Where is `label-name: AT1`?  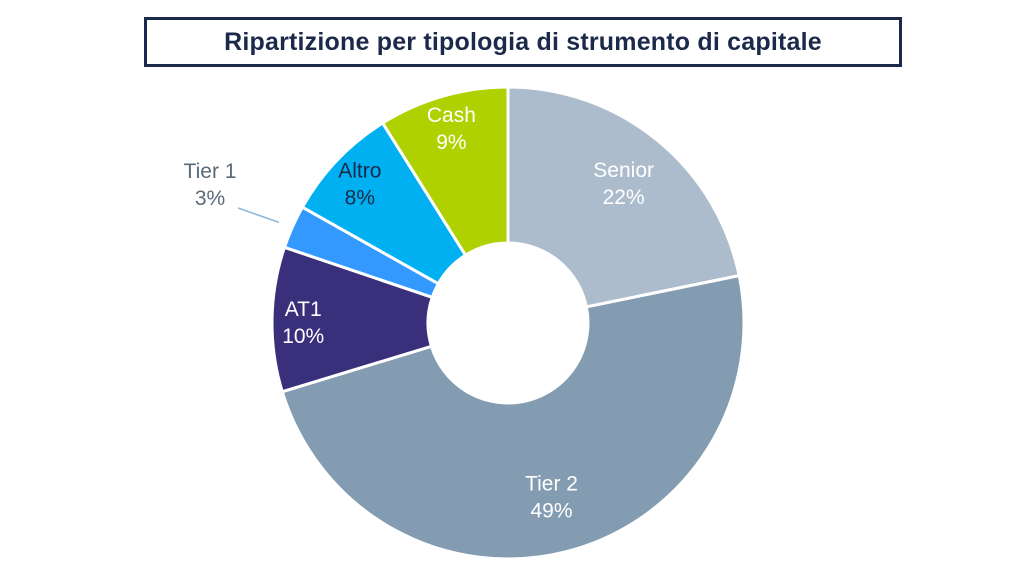 label-name: AT1 is located at coordinates (303, 309).